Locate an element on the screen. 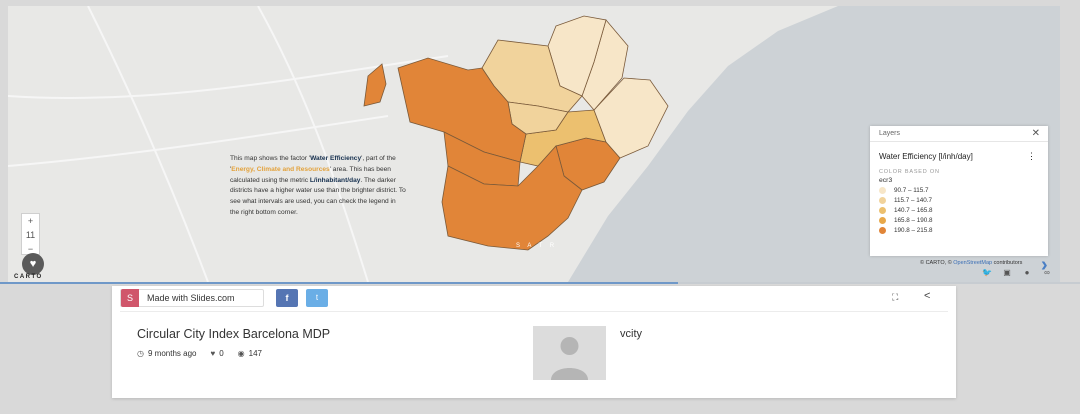  zoom-out-button: − is located at coordinates (30, 249).